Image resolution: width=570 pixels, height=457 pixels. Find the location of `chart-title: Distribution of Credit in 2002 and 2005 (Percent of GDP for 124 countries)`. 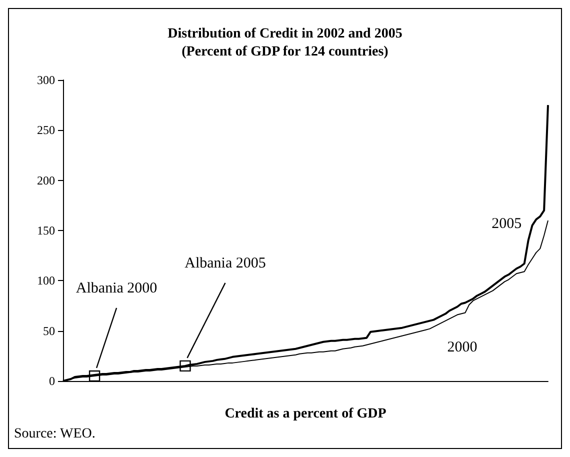

chart-title: Distribution of Credit in 2002 and 2005 (Percent of GDP for 124 countries) is located at coordinates (285, 43).